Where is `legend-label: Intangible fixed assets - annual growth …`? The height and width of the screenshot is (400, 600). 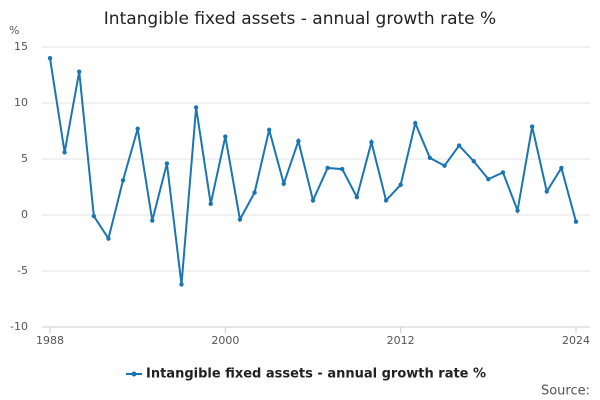
legend-label: Intangible fixed assets - annual growth … is located at coordinates (316, 374).